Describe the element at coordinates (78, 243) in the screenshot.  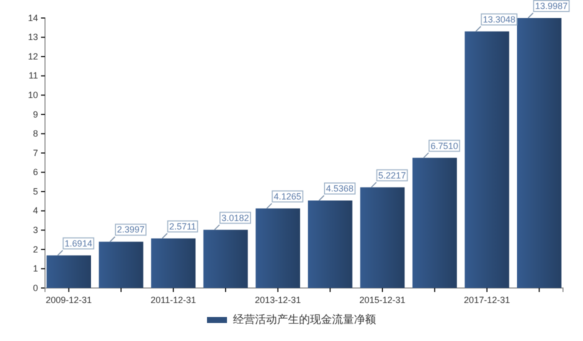
I see `data-label: 1.6914` at that location.